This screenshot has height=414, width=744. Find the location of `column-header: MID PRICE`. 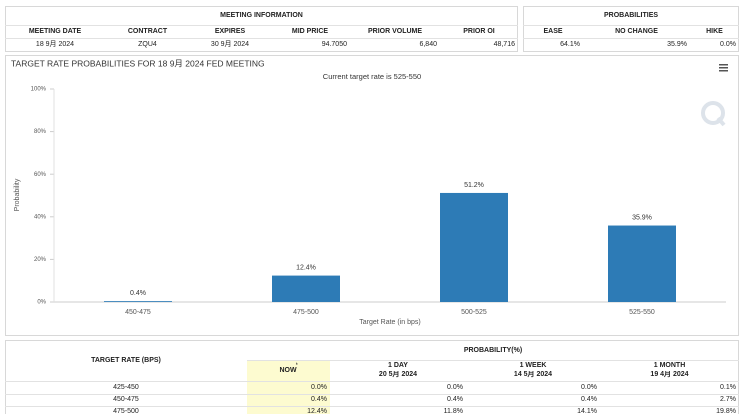

column-header: MID PRICE is located at coordinates (310, 31).